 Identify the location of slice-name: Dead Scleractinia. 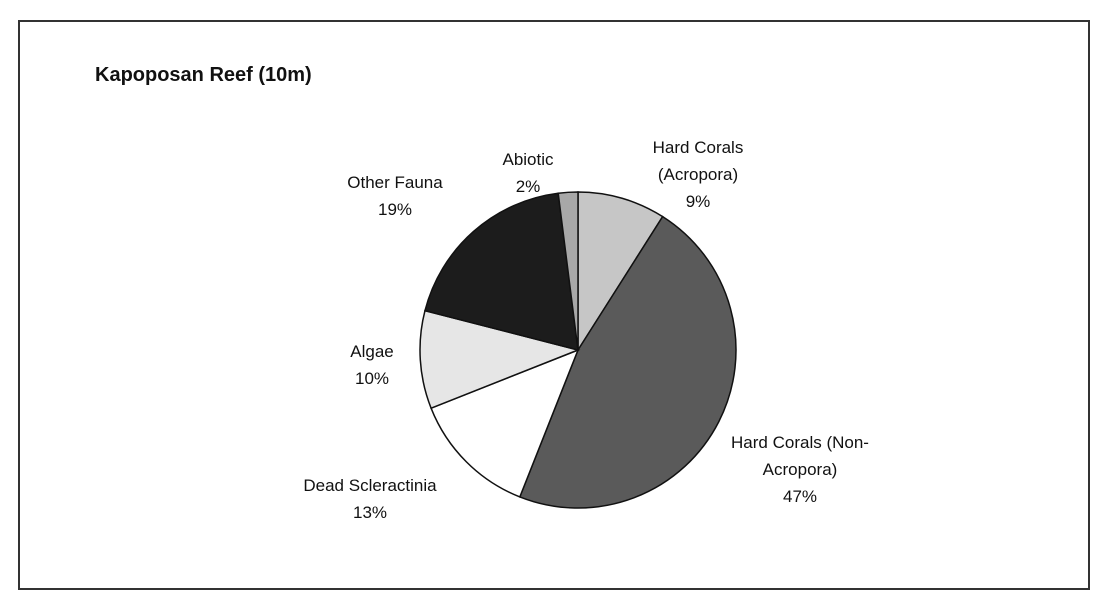
(370, 485).